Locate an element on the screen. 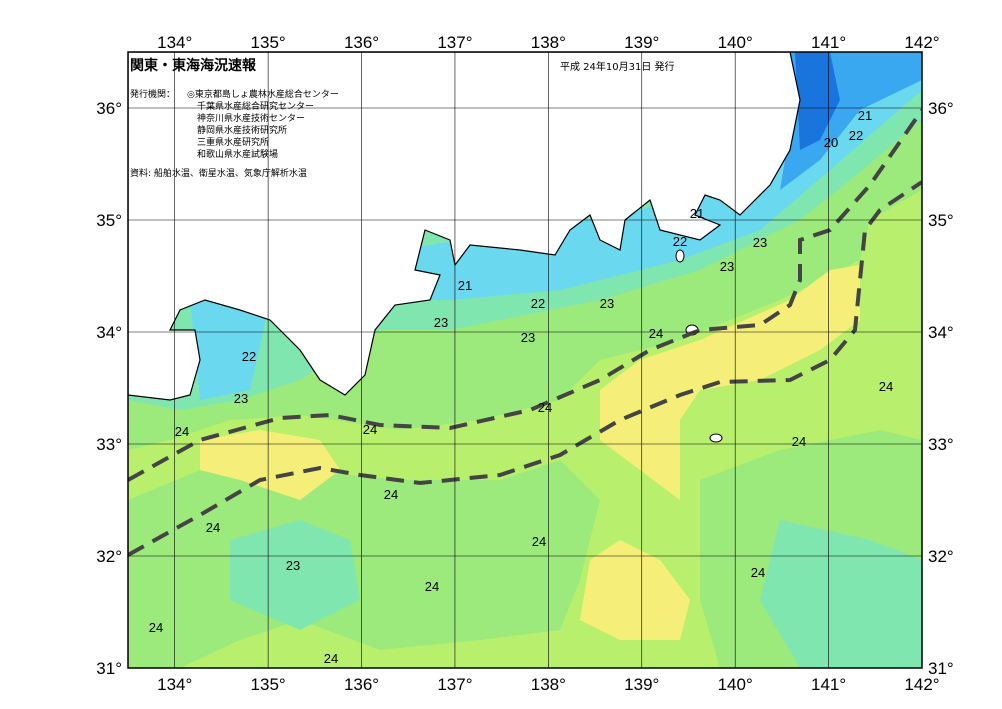 Image resolution: width=1002 pixels, height=709 pixels. issuer: 和歌山県水産試験場 is located at coordinates (237, 154).